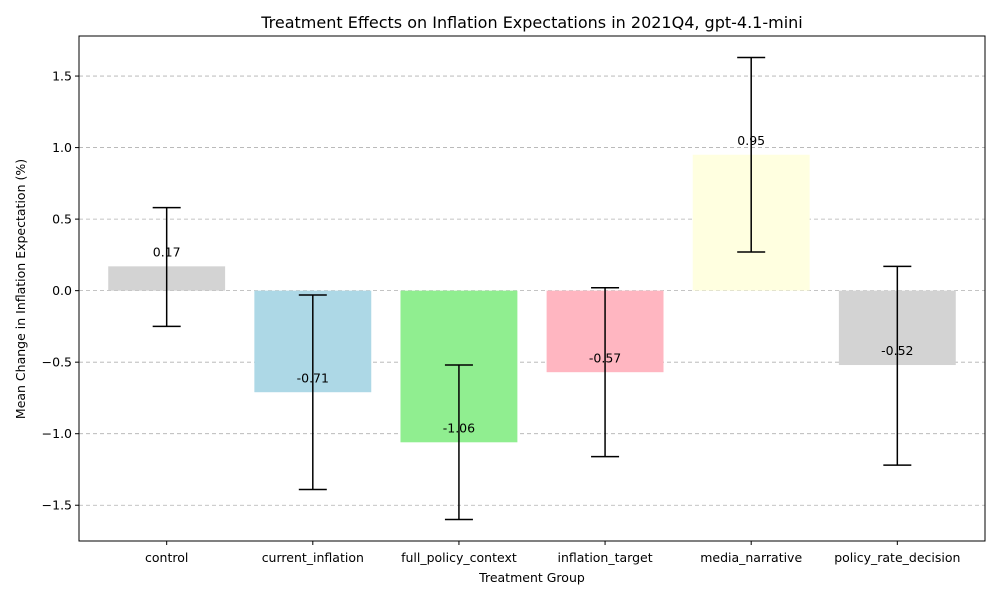 The width and height of the screenshot is (1000, 600). I want to click on y-tick-label: 1.0, so click(62, 147).